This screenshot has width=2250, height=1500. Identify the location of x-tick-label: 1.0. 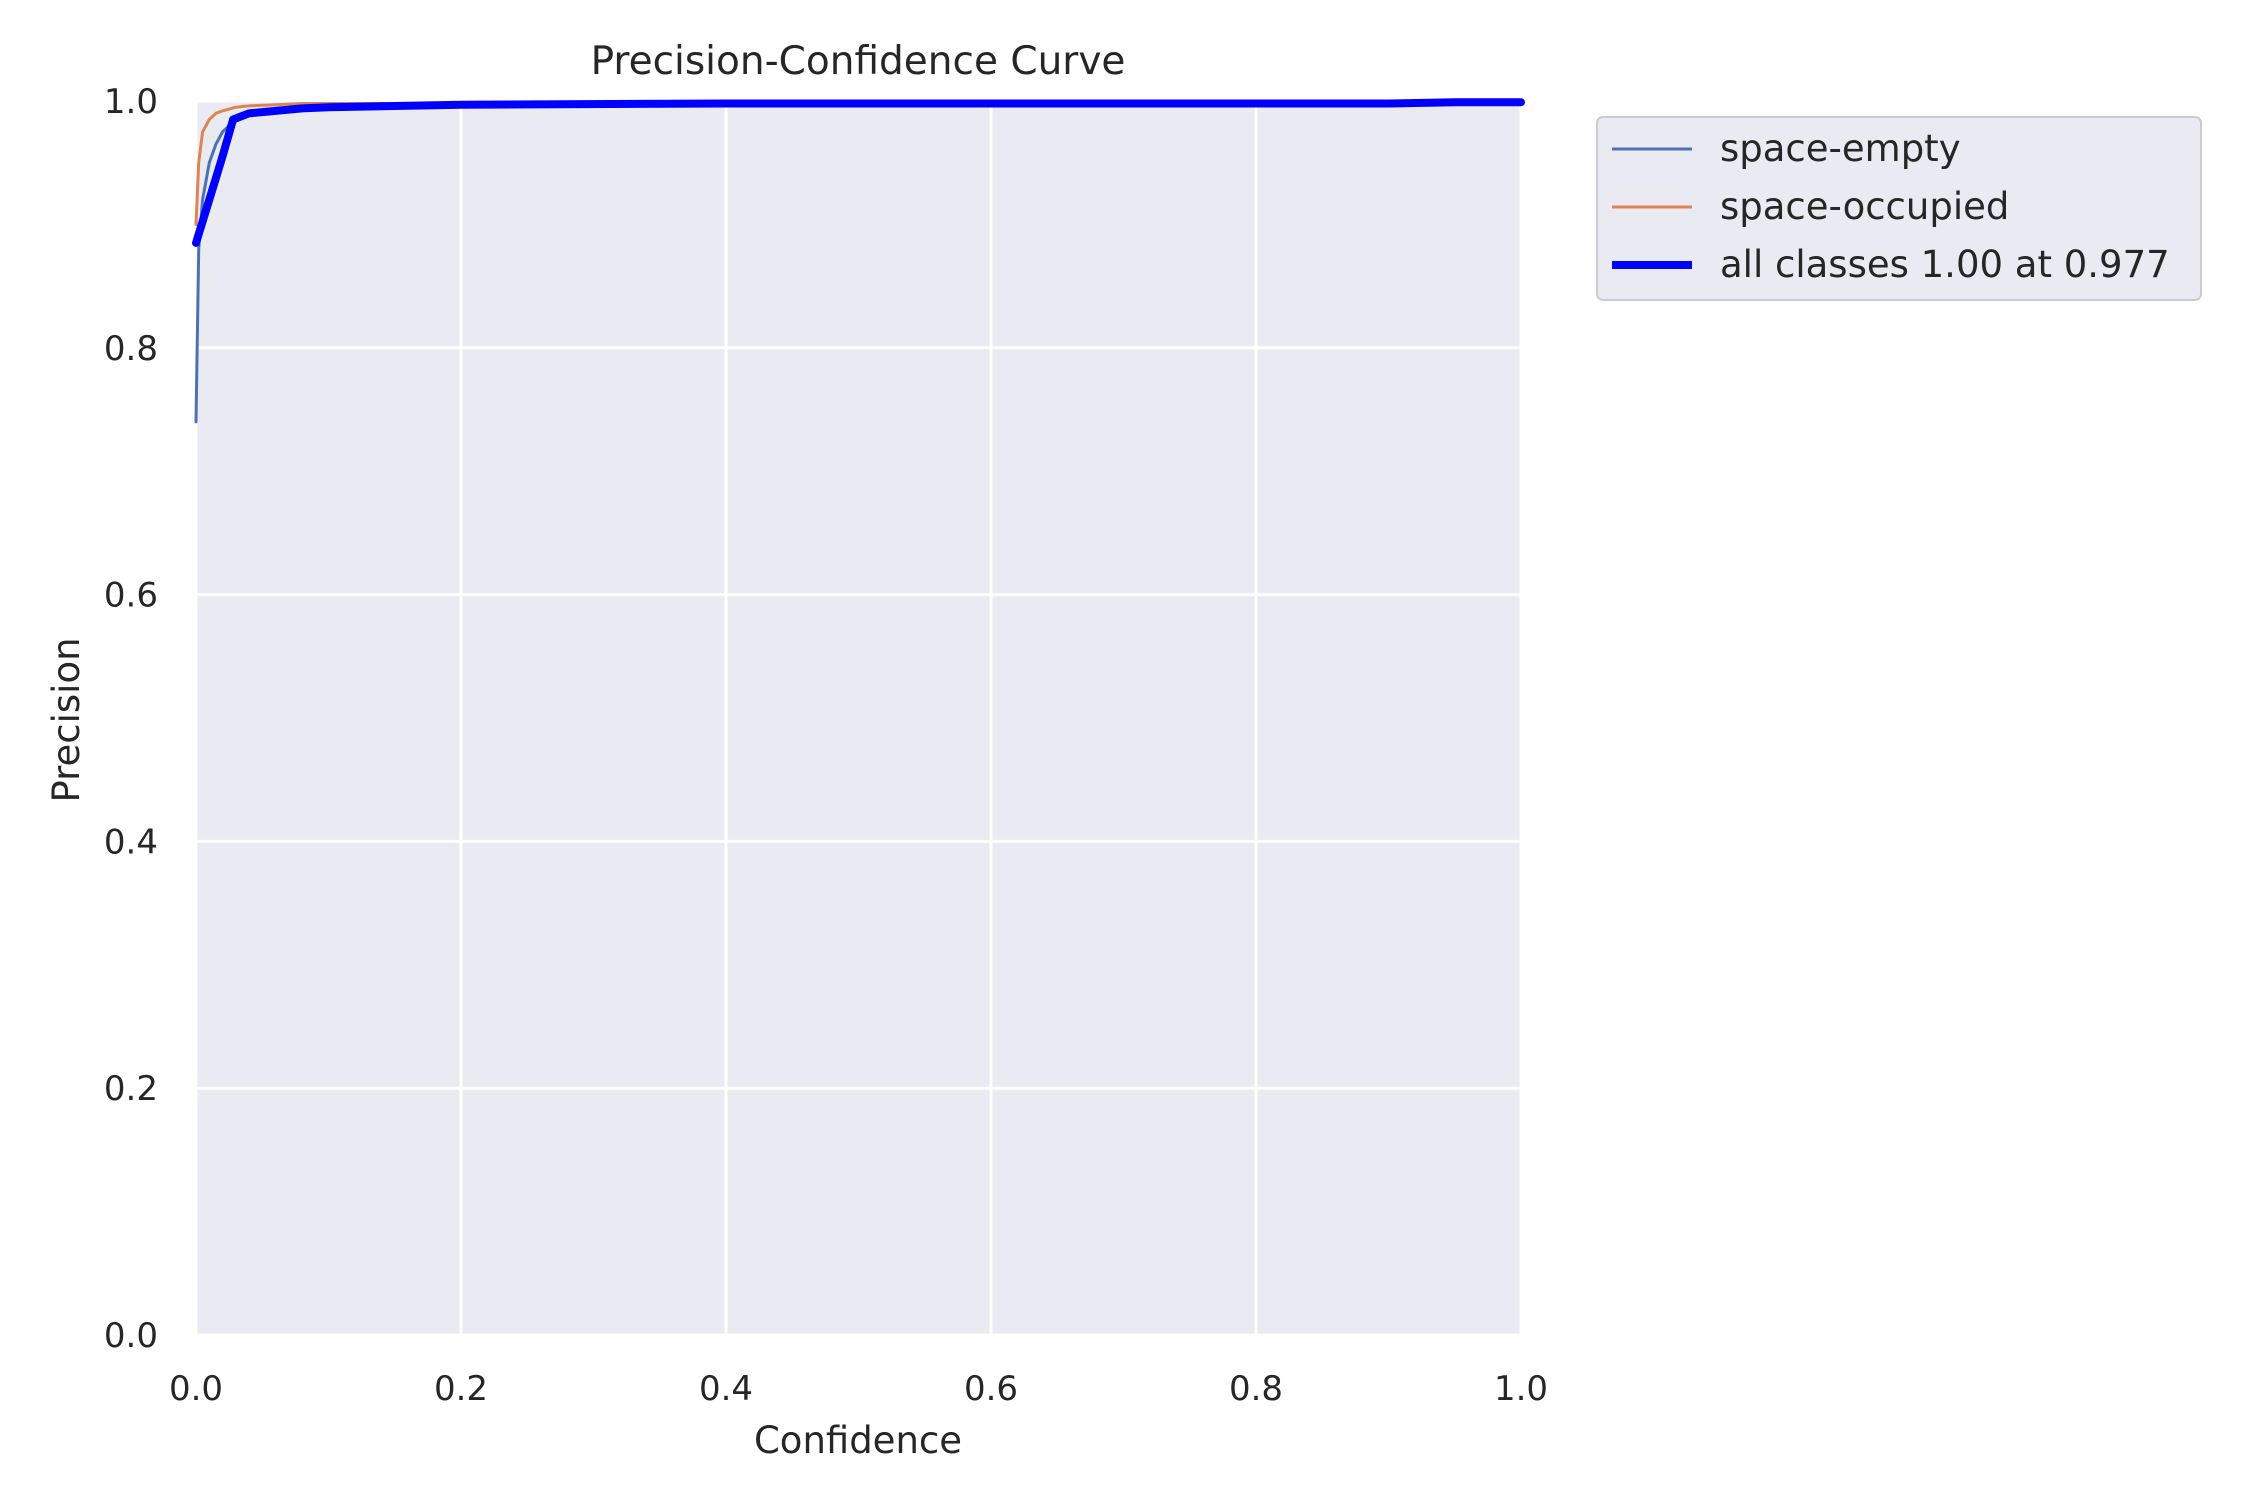
(1521, 1389).